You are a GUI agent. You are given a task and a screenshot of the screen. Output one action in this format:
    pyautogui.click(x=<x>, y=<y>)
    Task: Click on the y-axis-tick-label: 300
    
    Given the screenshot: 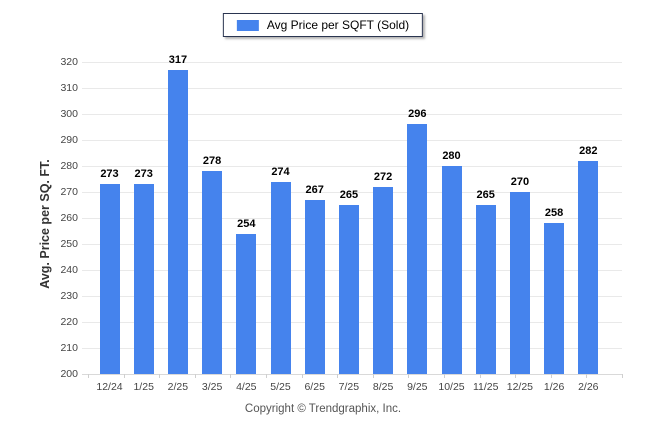 What is the action you would take?
    pyautogui.click(x=69, y=114)
    